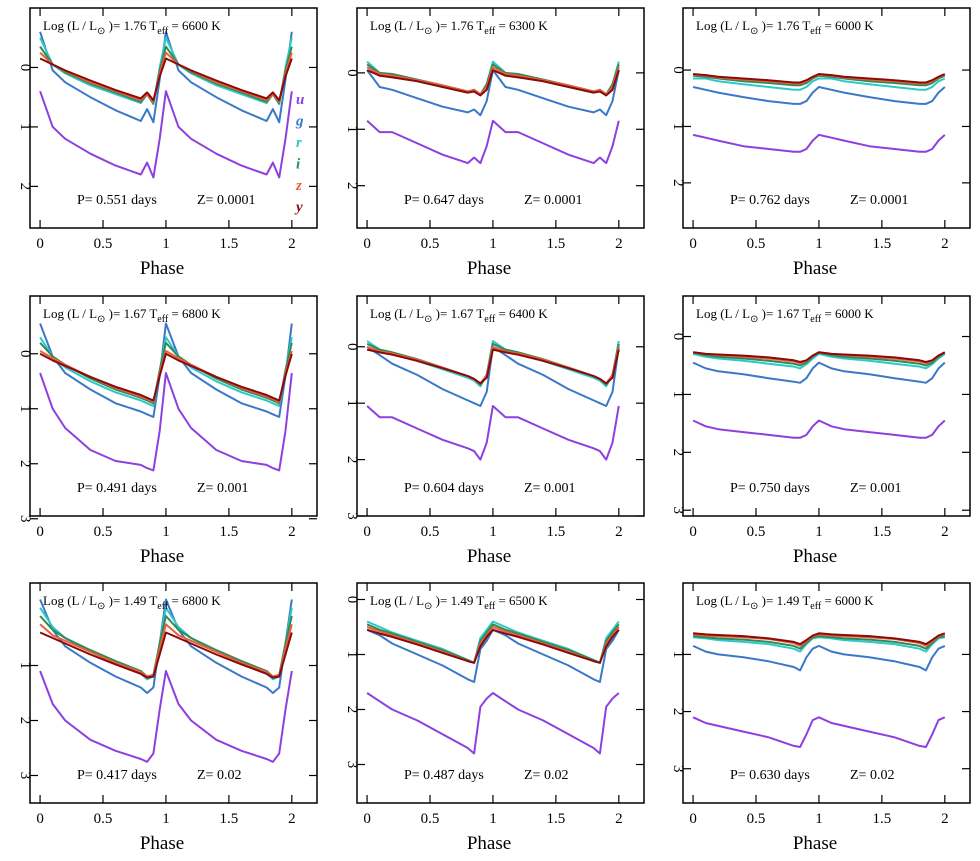 The height and width of the screenshot is (861, 980). I want to click on title-part: = 6500 K, so click(521, 600).